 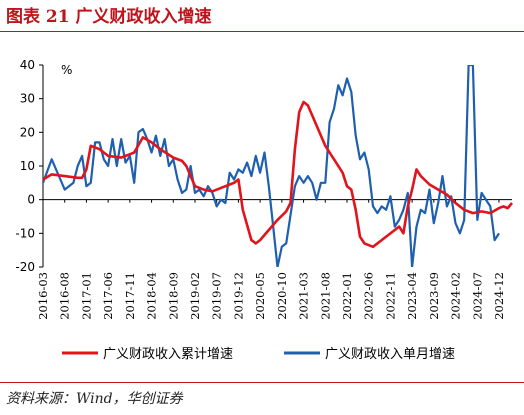 What do you see at coordinates (412, 296) in the screenshot?
I see `x-tick-label: 2023-04` at bounding box center [412, 296].